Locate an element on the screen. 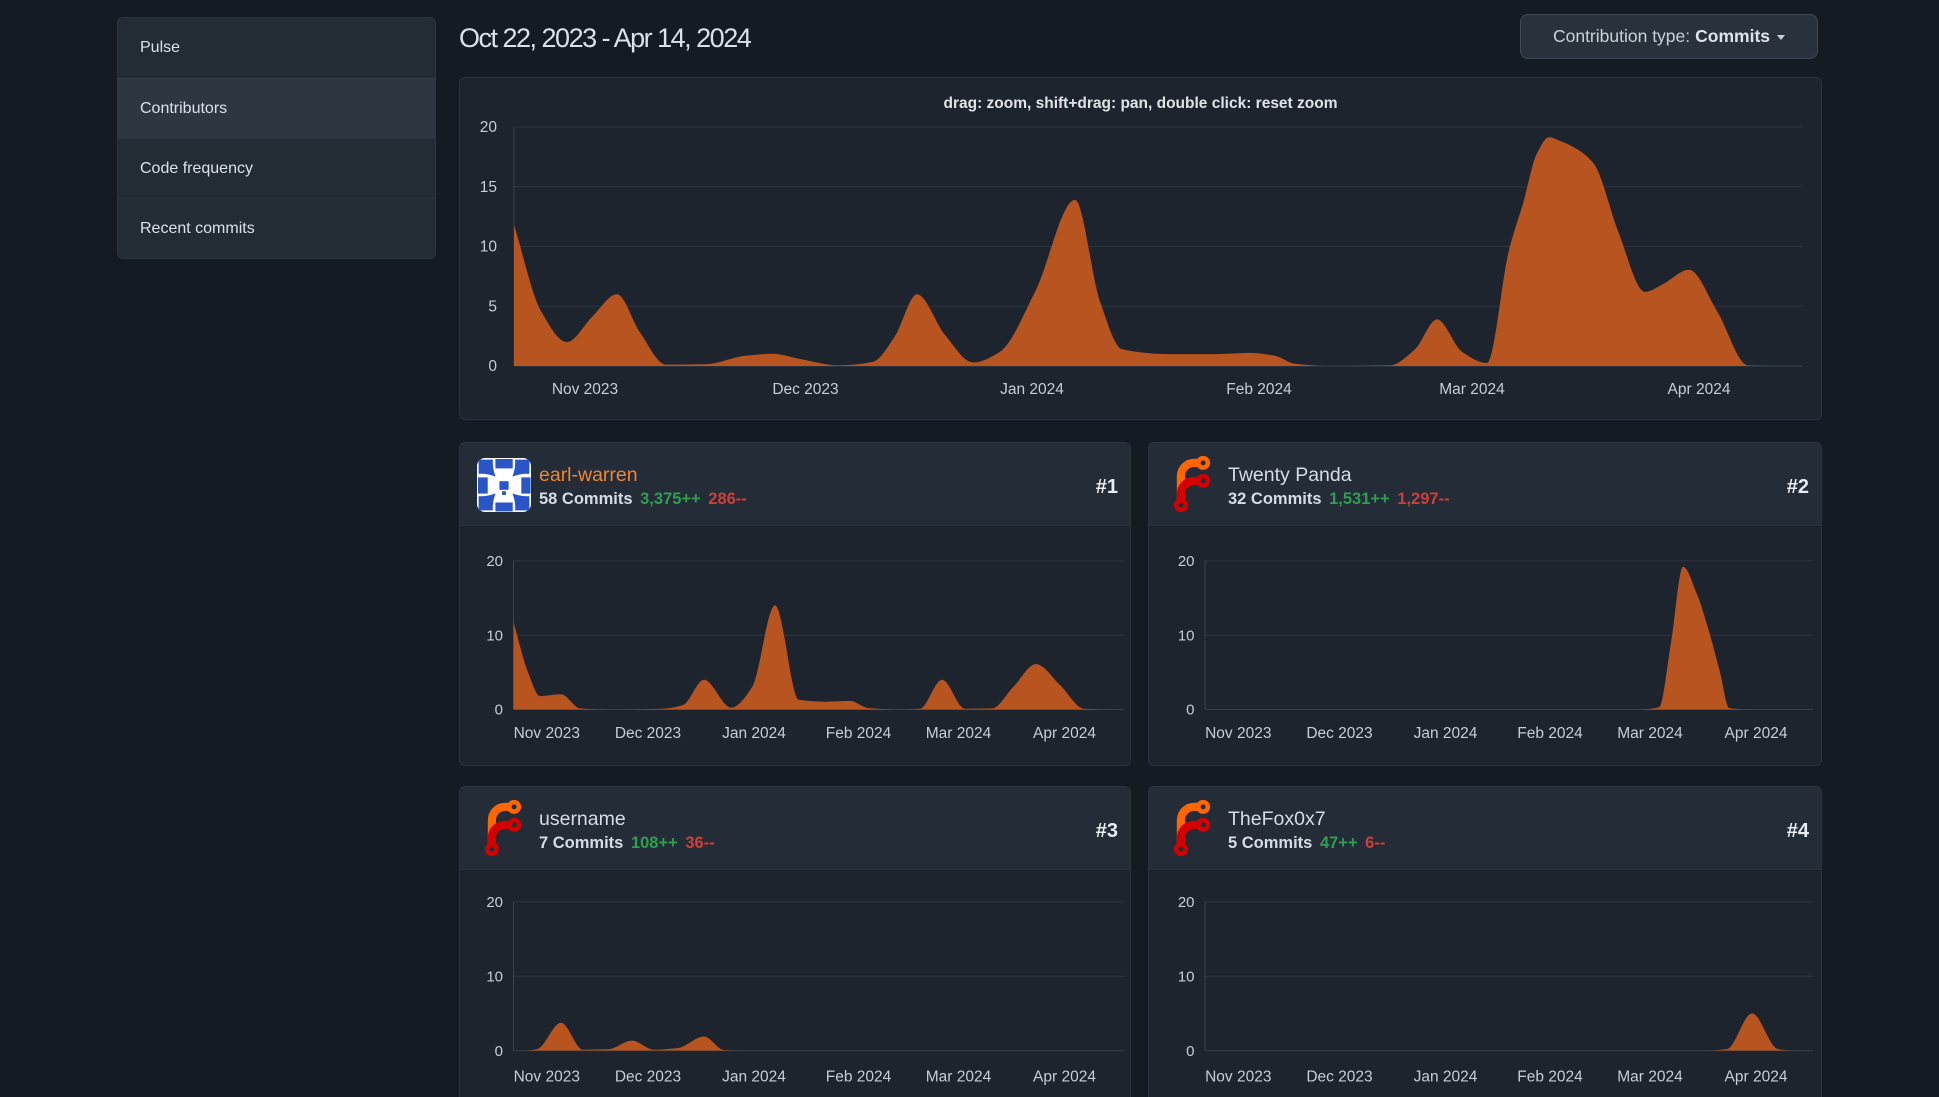 This screenshot has width=1939, height=1097. svg-text: 15 is located at coordinates (488, 187).